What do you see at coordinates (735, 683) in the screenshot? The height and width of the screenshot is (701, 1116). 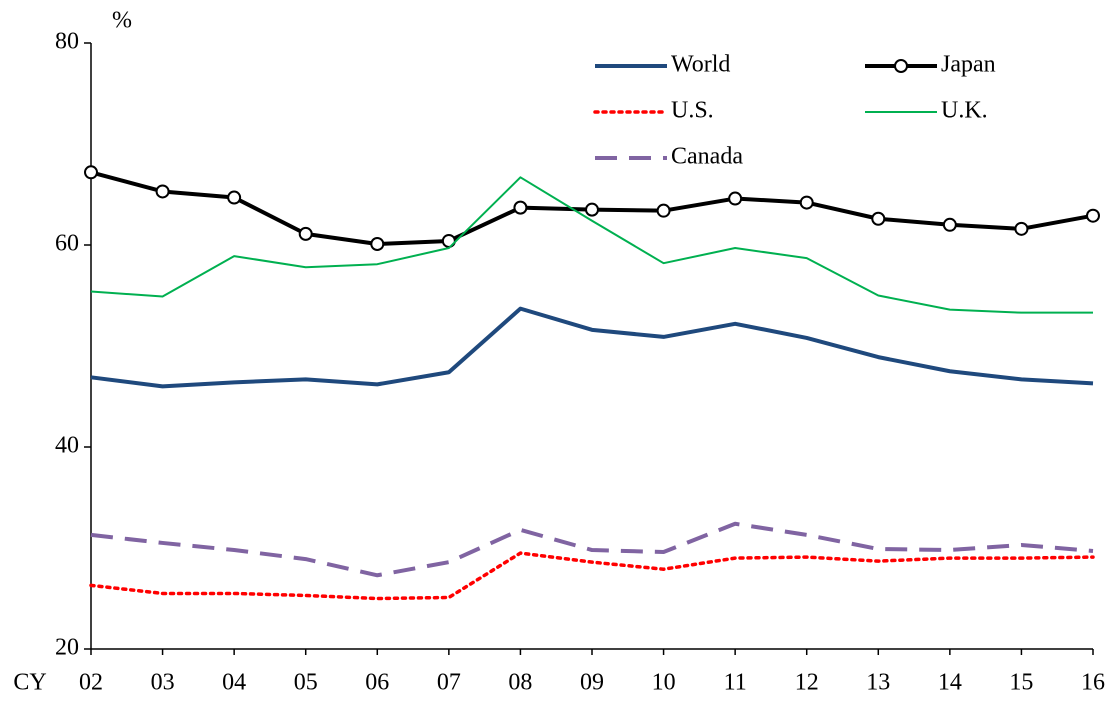 I see `x-tick-label: 11` at bounding box center [735, 683].